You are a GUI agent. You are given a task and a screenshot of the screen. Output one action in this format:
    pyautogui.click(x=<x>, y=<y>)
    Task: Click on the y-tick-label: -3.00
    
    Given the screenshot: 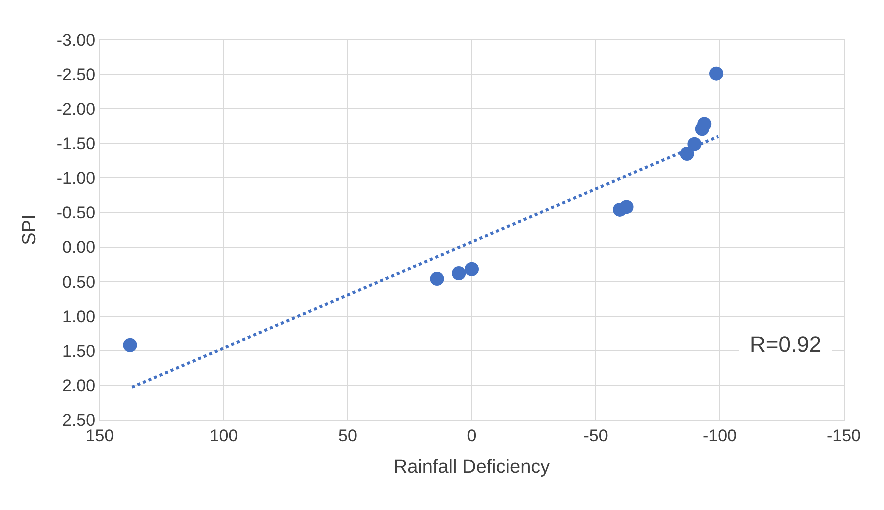 What is the action you would take?
    pyautogui.click(x=76, y=40)
    